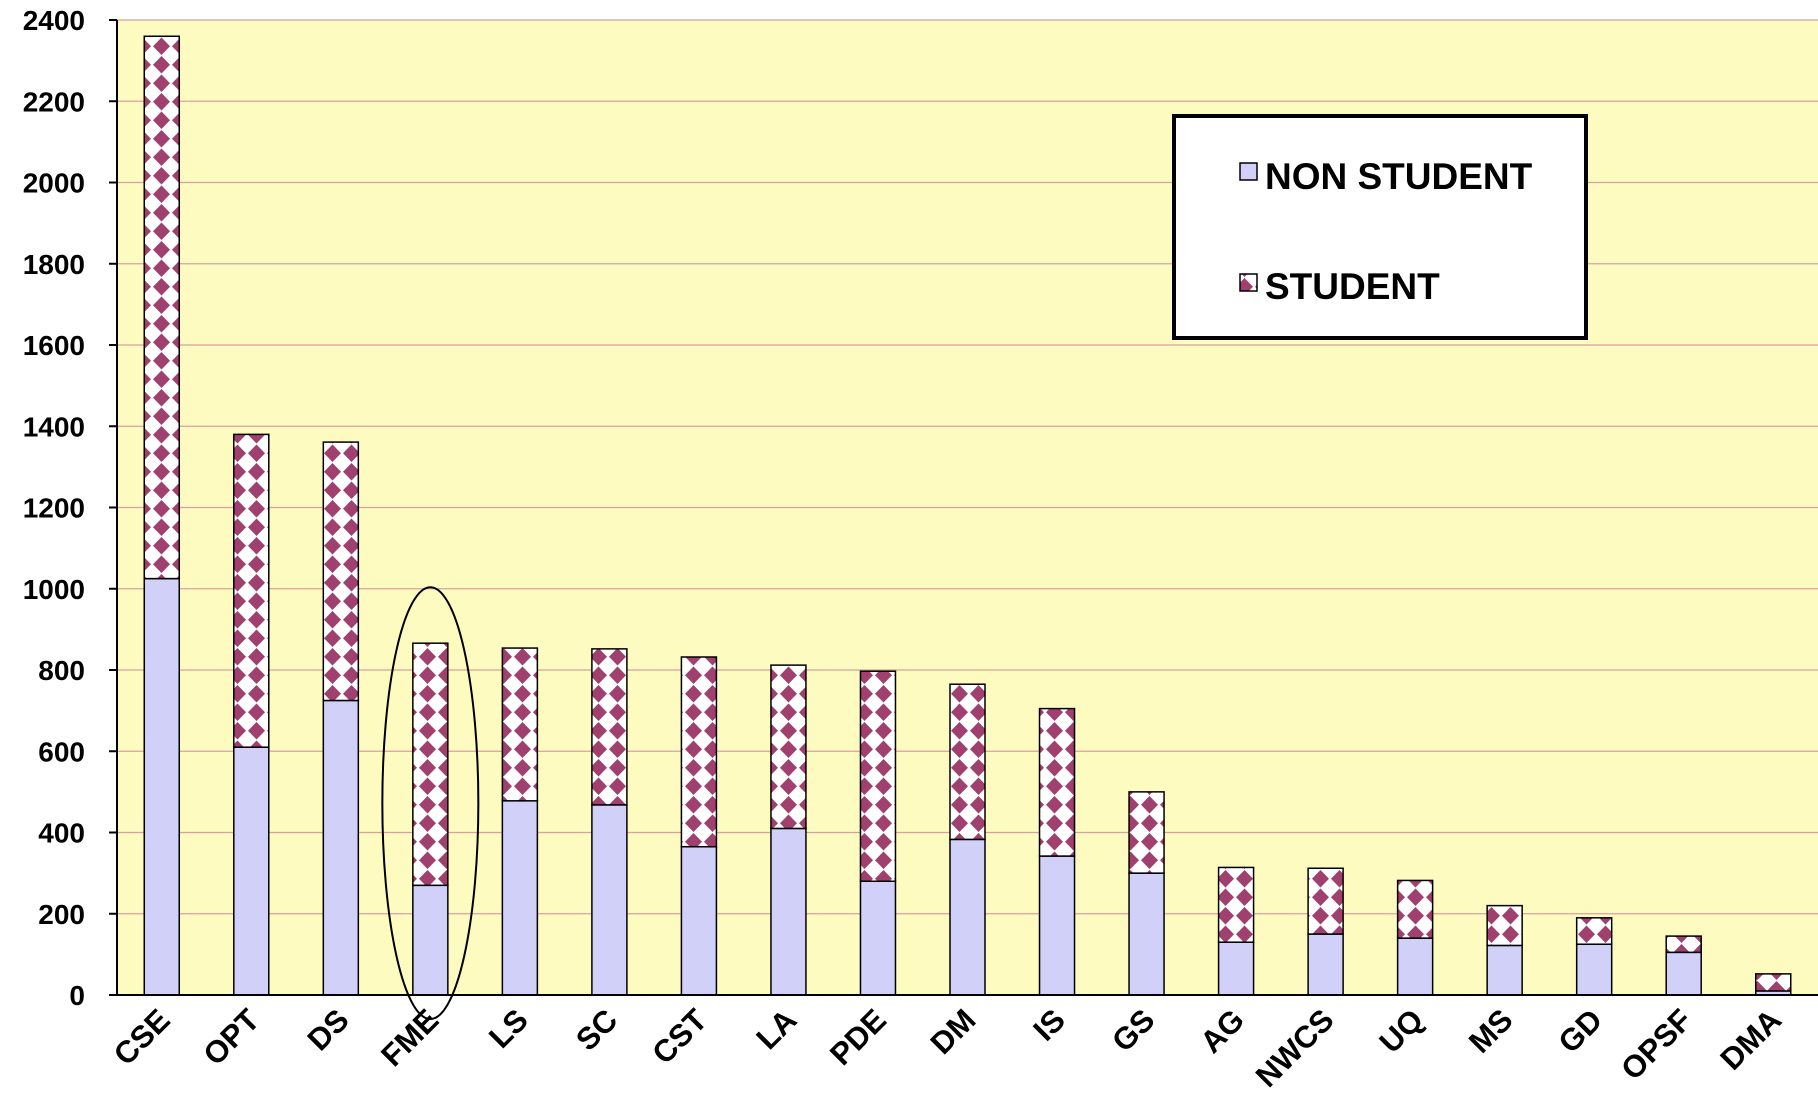 The image size is (1818, 1120). I want to click on x-label-ag: AG, so click(1222, 1031).